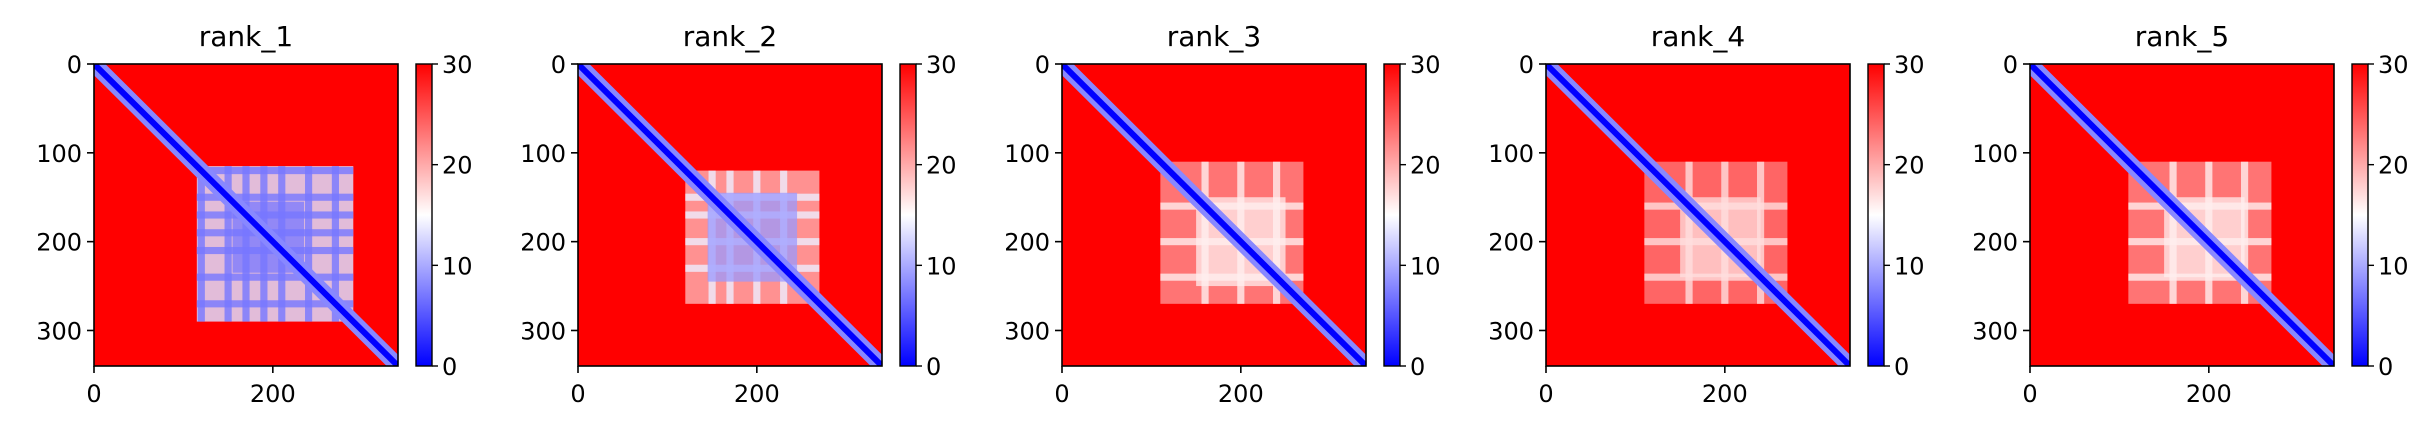 This screenshot has width=2428, height=436. Describe the element at coordinates (1698, 36) in the screenshot. I see `panel-title: rank_4` at that location.